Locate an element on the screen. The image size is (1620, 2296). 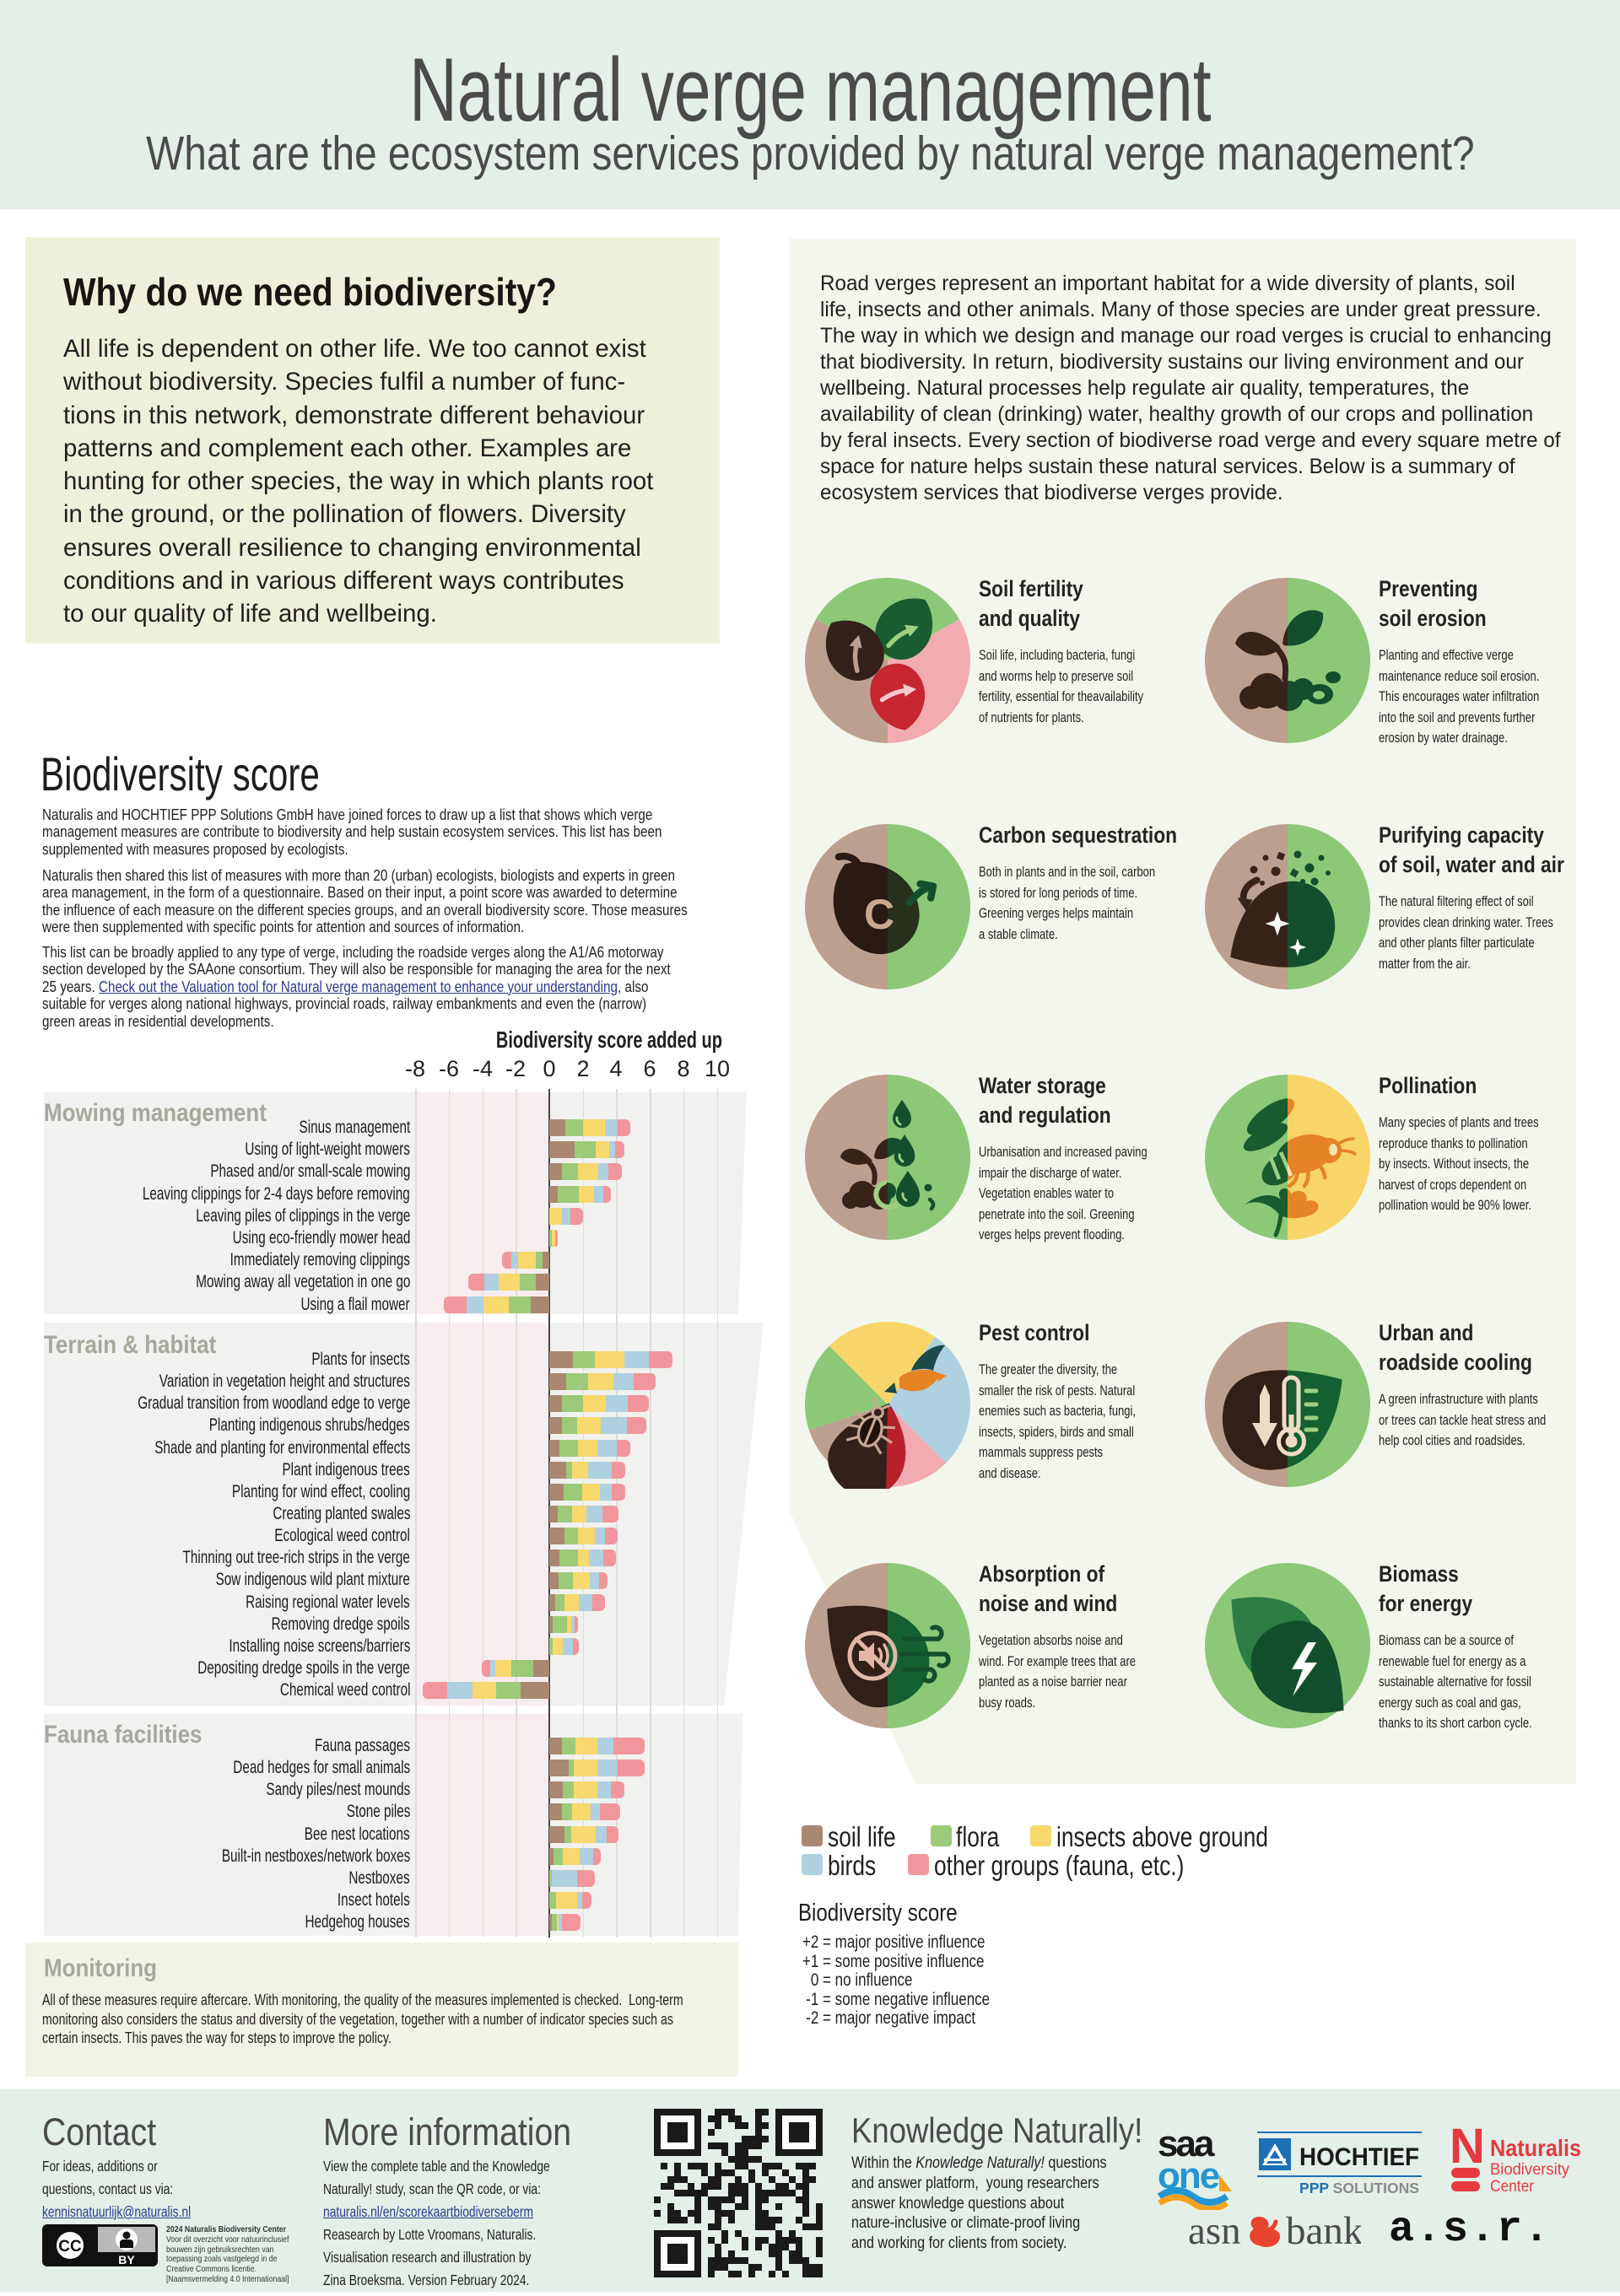
svg-text: HOCHTIEF is located at coordinates (1359, 2157).